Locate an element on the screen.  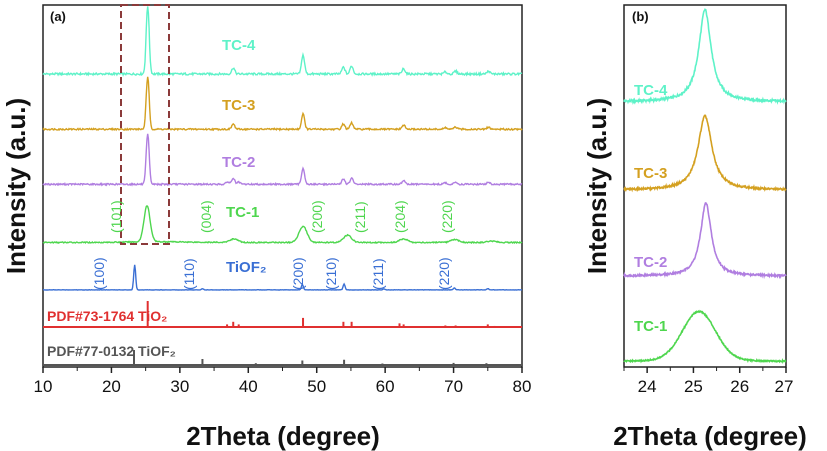
y-axis-title-b: Intensity (a.u.) is located at coordinates (597, 186).